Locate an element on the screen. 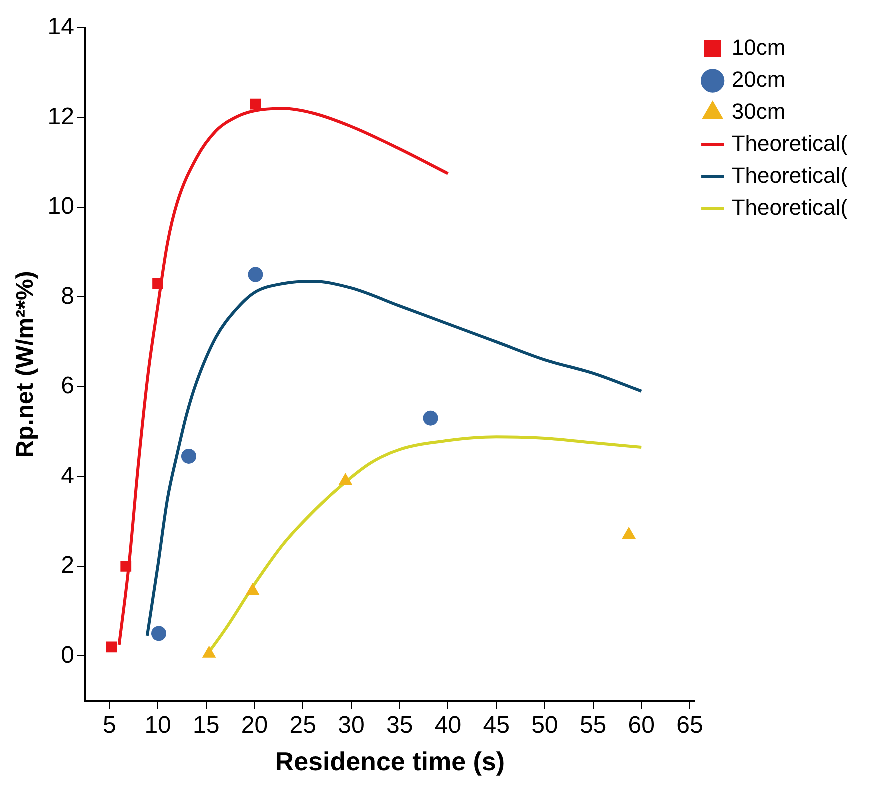 This screenshot has height=795, width=880. y-tick-label: 4 is located at coordinates (67, 476).